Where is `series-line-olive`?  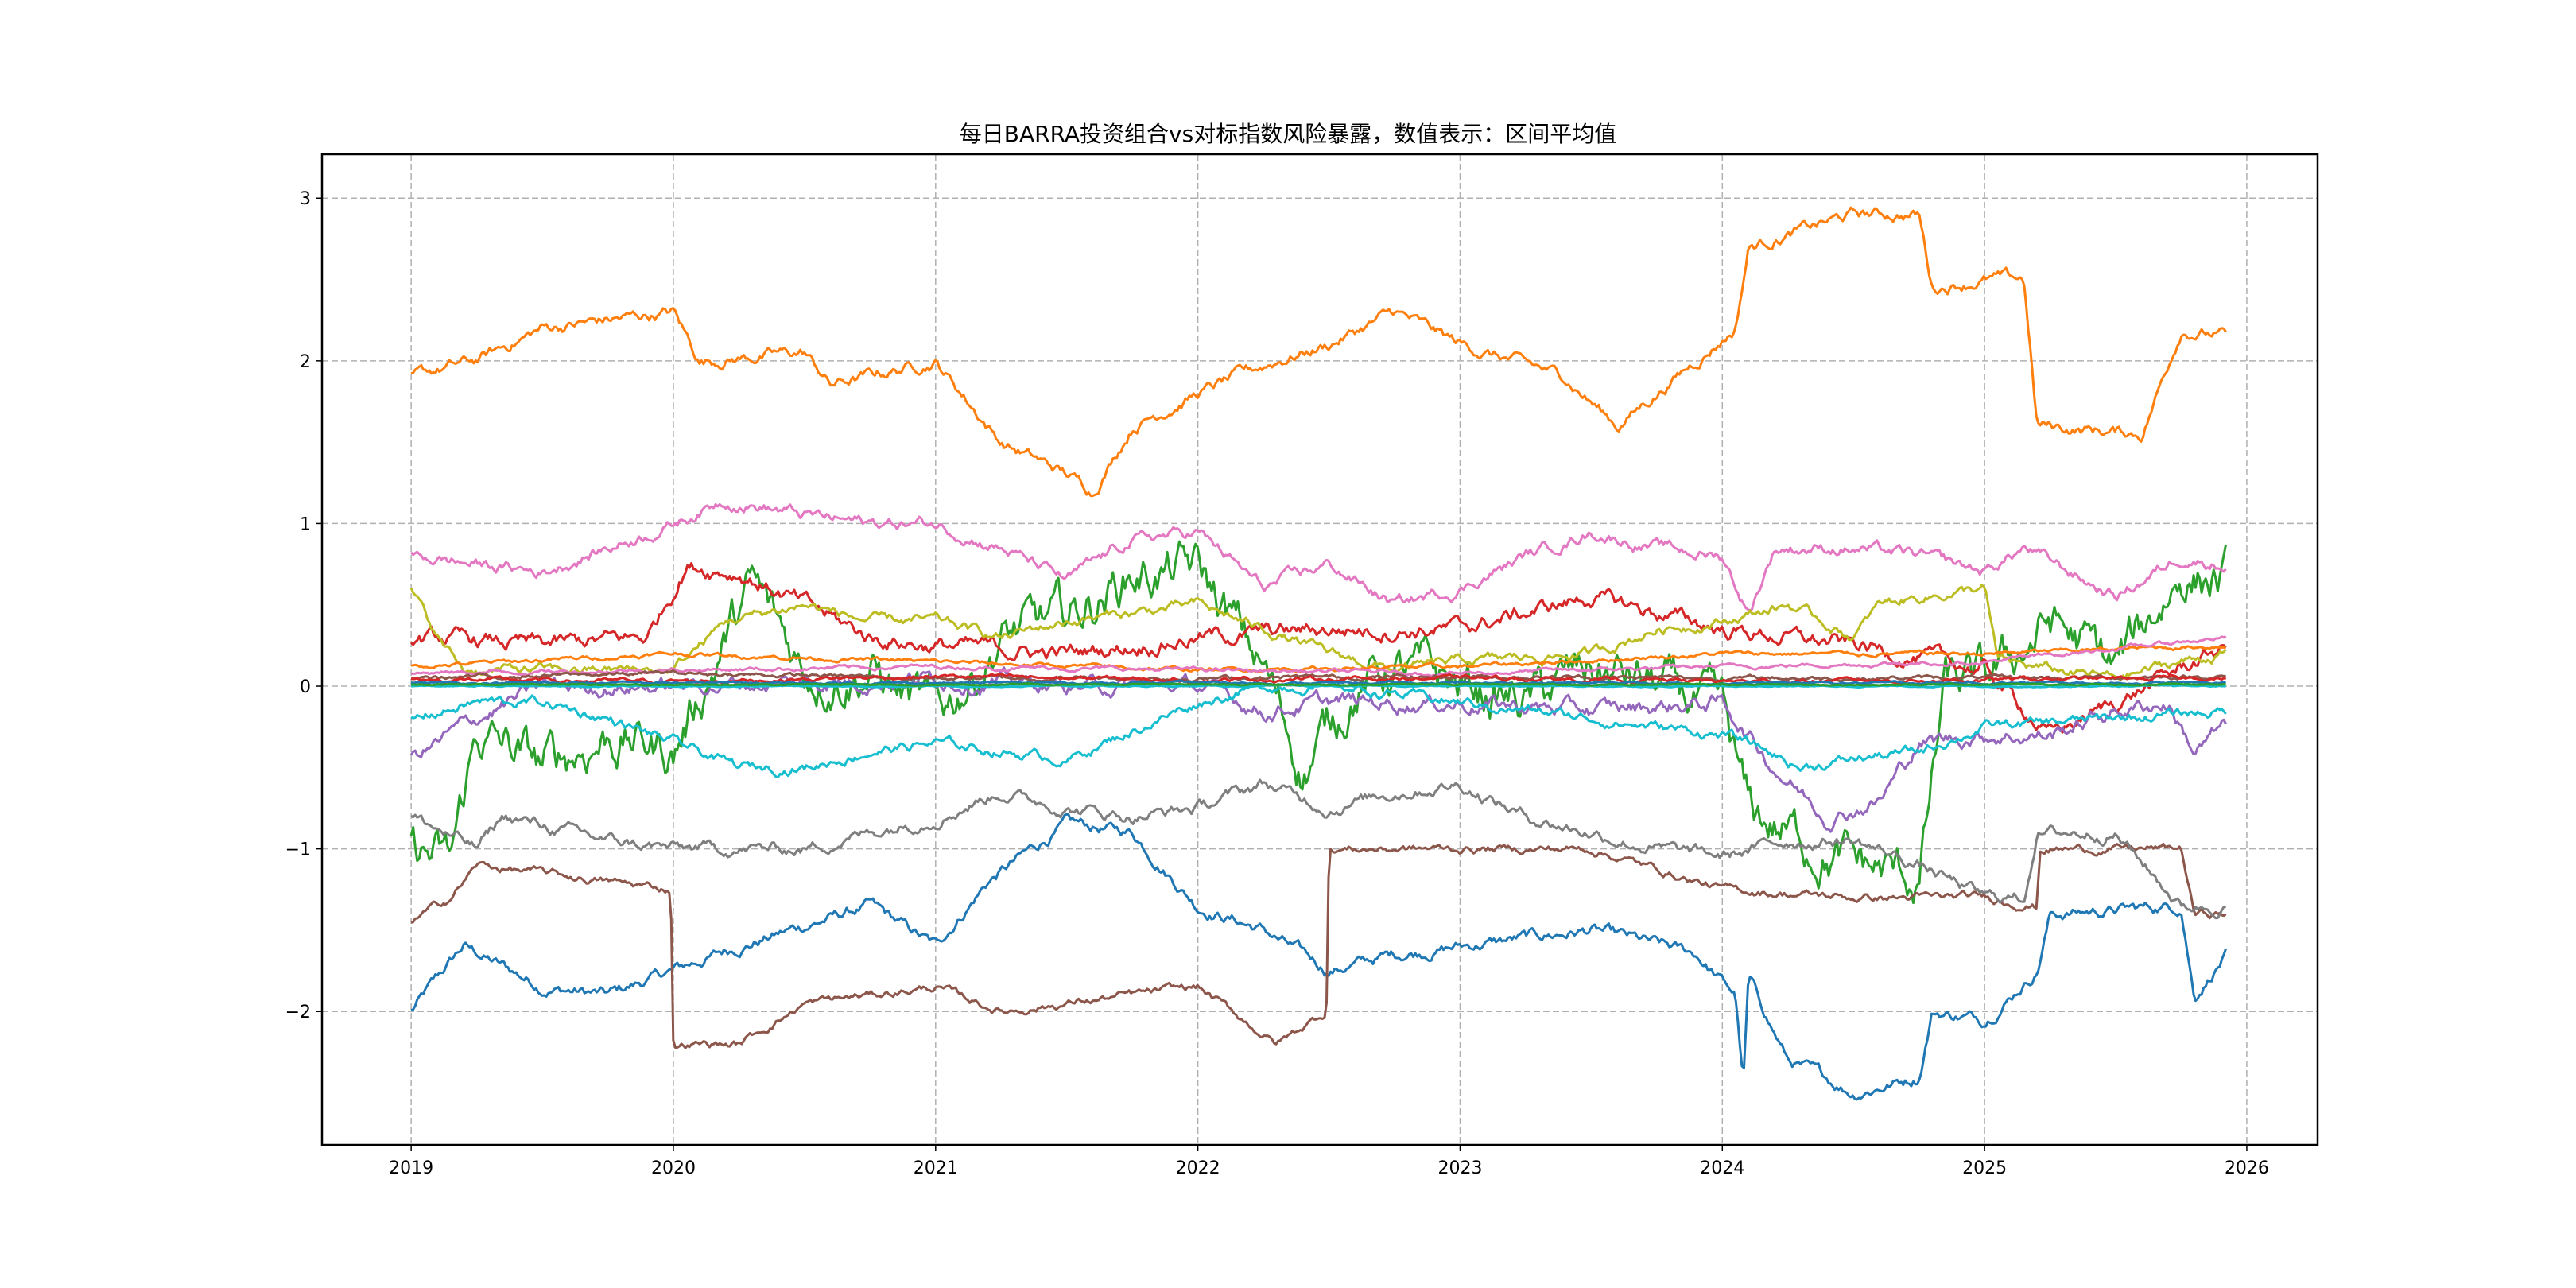
series-line-olive is located at coordinates (1318, 632).